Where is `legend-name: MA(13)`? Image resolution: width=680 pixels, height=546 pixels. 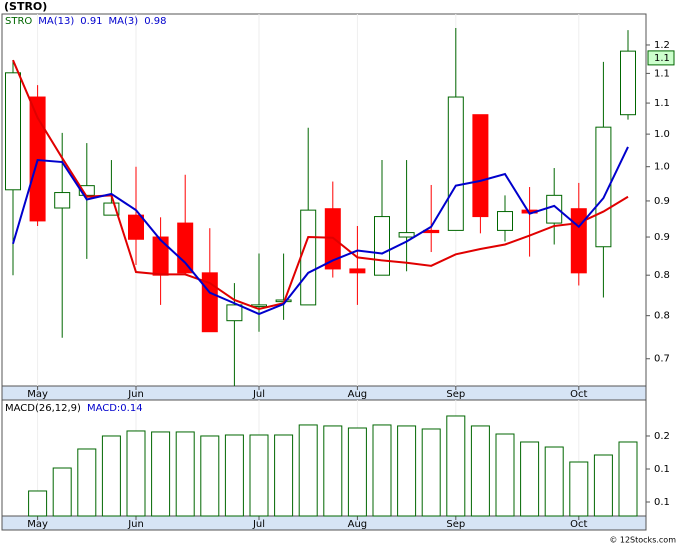 legend-name: MA(13) is located at coordinates (56, 21).